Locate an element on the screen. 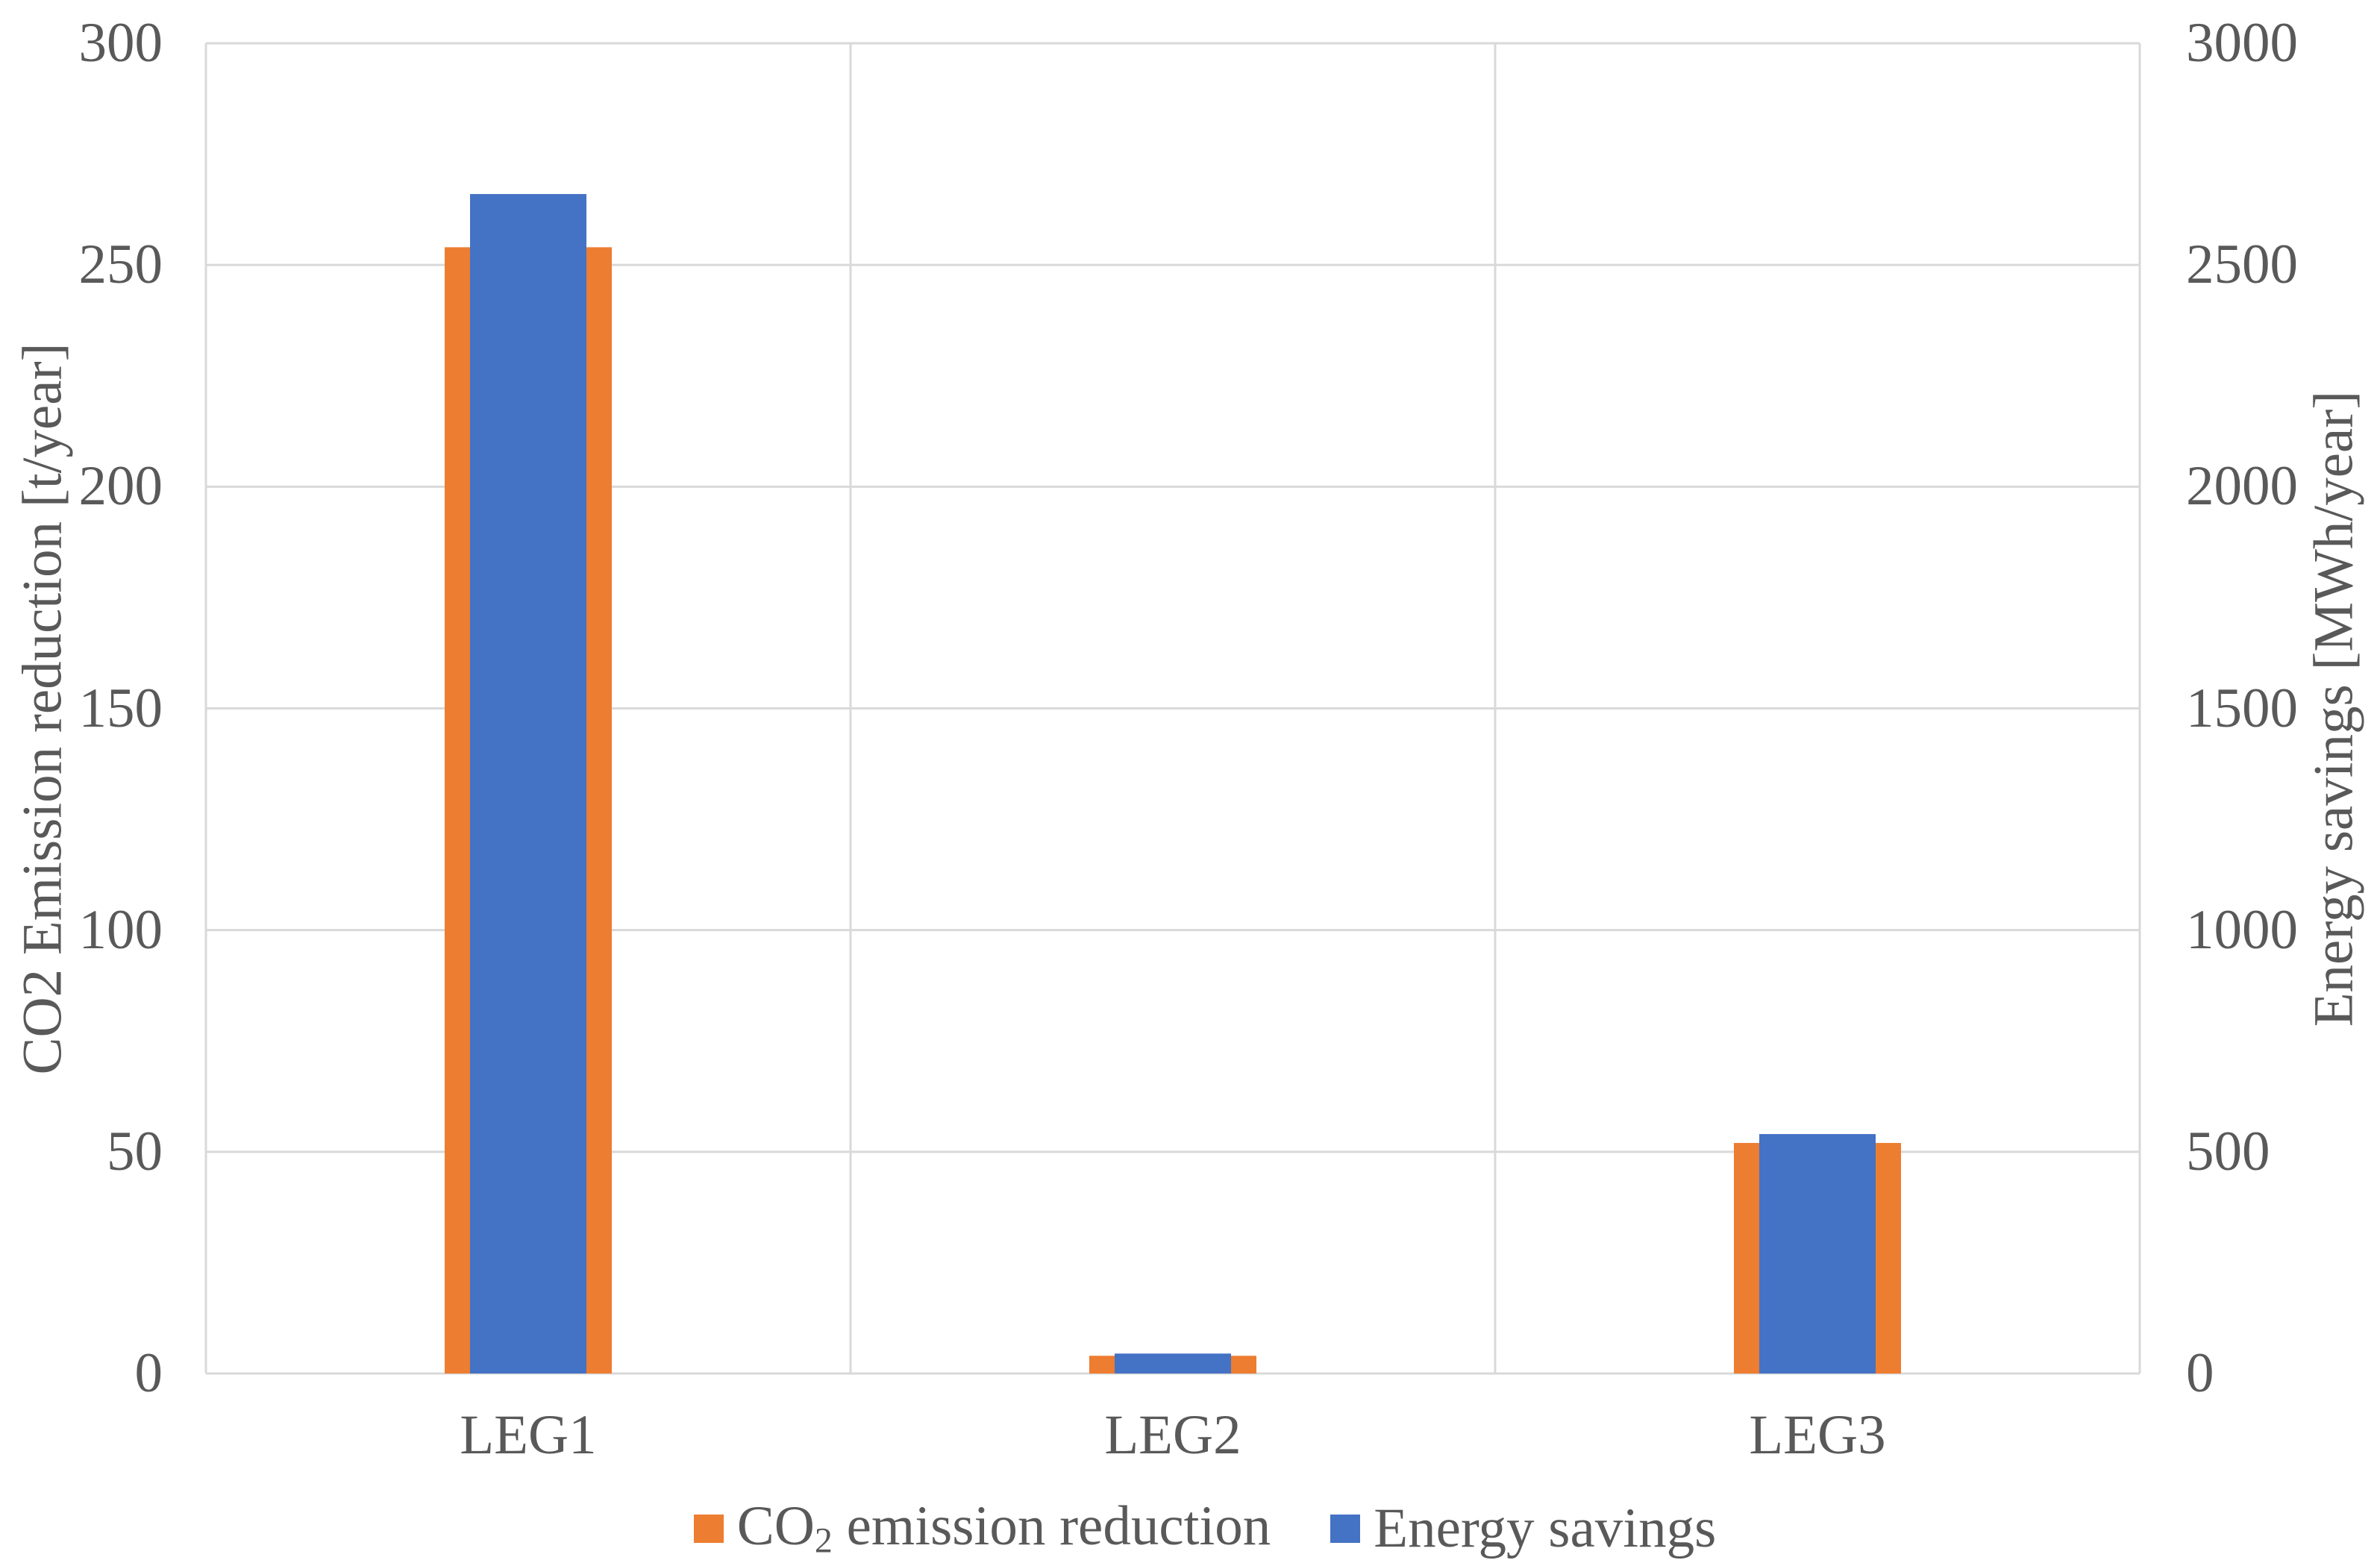  left-axis-tick-50: 50 is located at coordinates (135, 1151).